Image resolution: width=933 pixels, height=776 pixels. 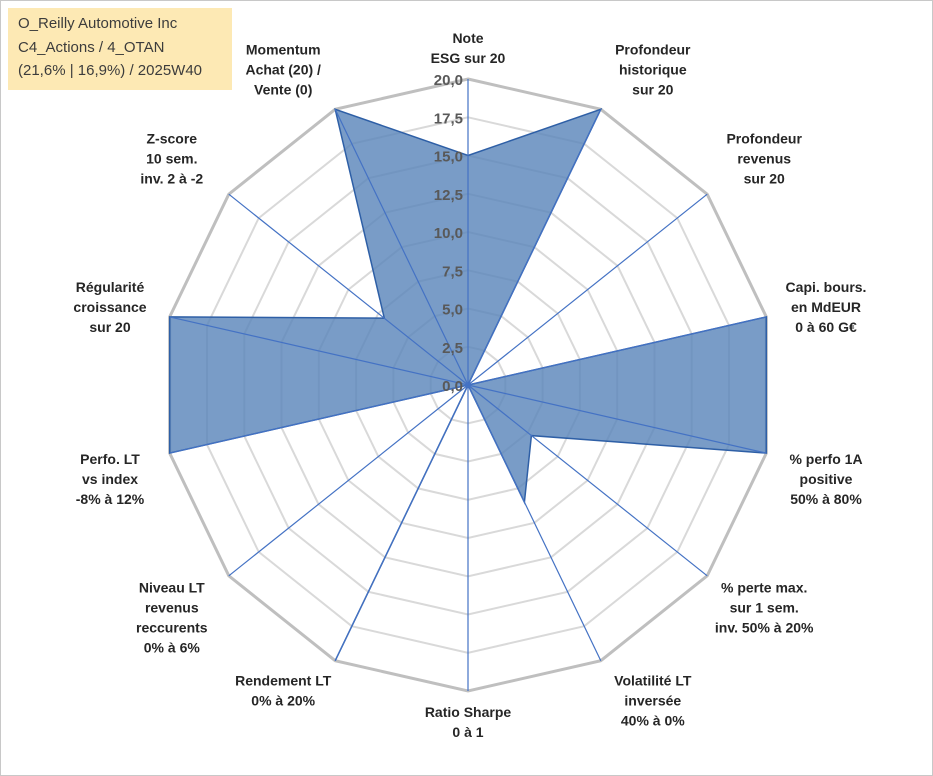 What do you see at coordinates (172, 628) in the screenshot?
I see `axis-label-line: reccurents` at bounding box center [172, 628].